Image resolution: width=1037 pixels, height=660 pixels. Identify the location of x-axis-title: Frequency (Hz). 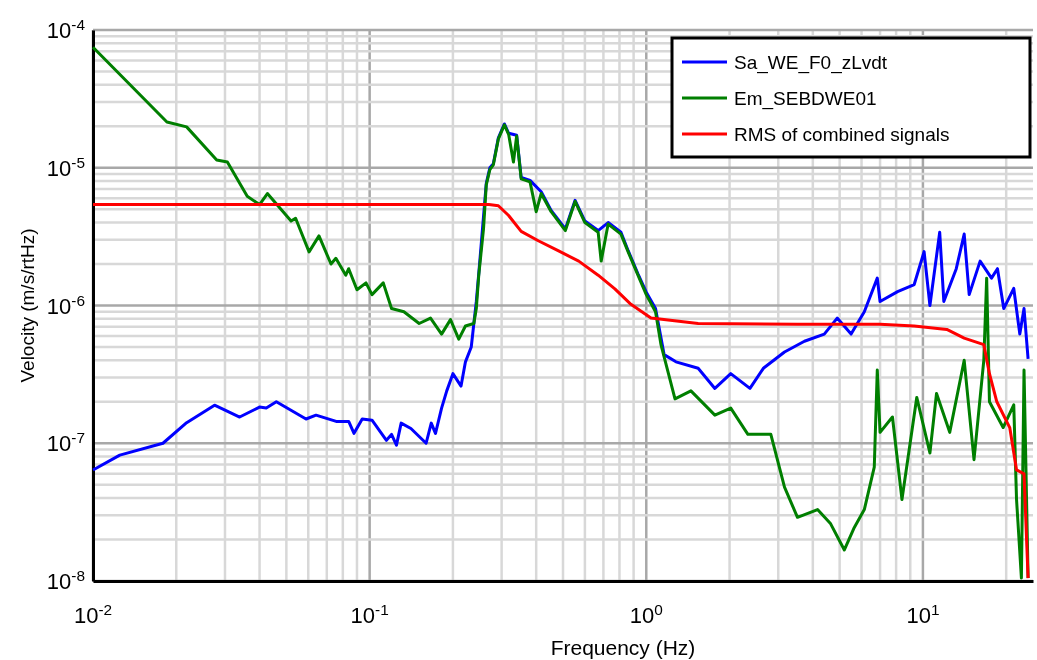
(623, 647).